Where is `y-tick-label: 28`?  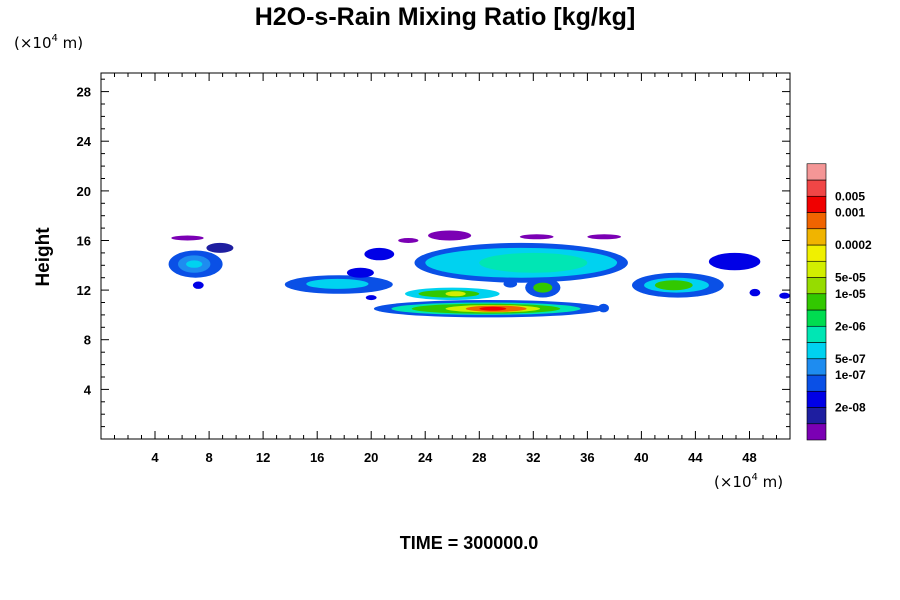
y-tick-label: 28 is located at coordinates (84, 92).